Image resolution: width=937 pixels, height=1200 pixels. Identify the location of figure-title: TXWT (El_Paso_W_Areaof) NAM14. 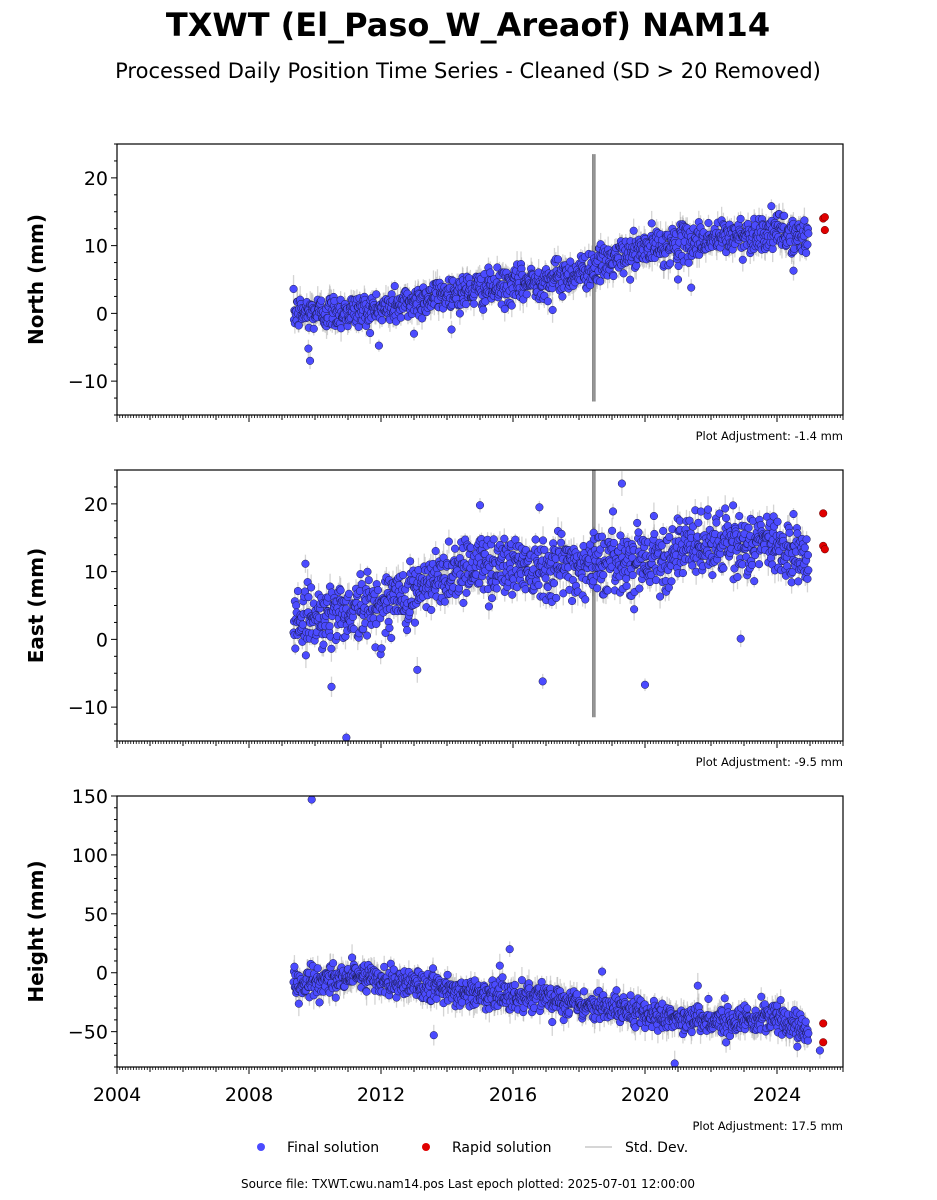
(468, 25).